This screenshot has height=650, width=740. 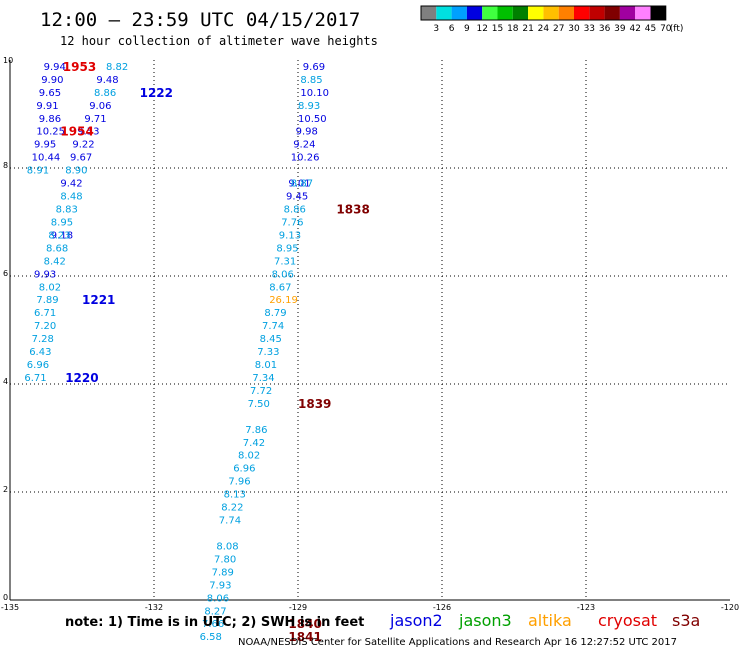 I want to click on data-point-label: 9.67, so click(x=81, y=158).